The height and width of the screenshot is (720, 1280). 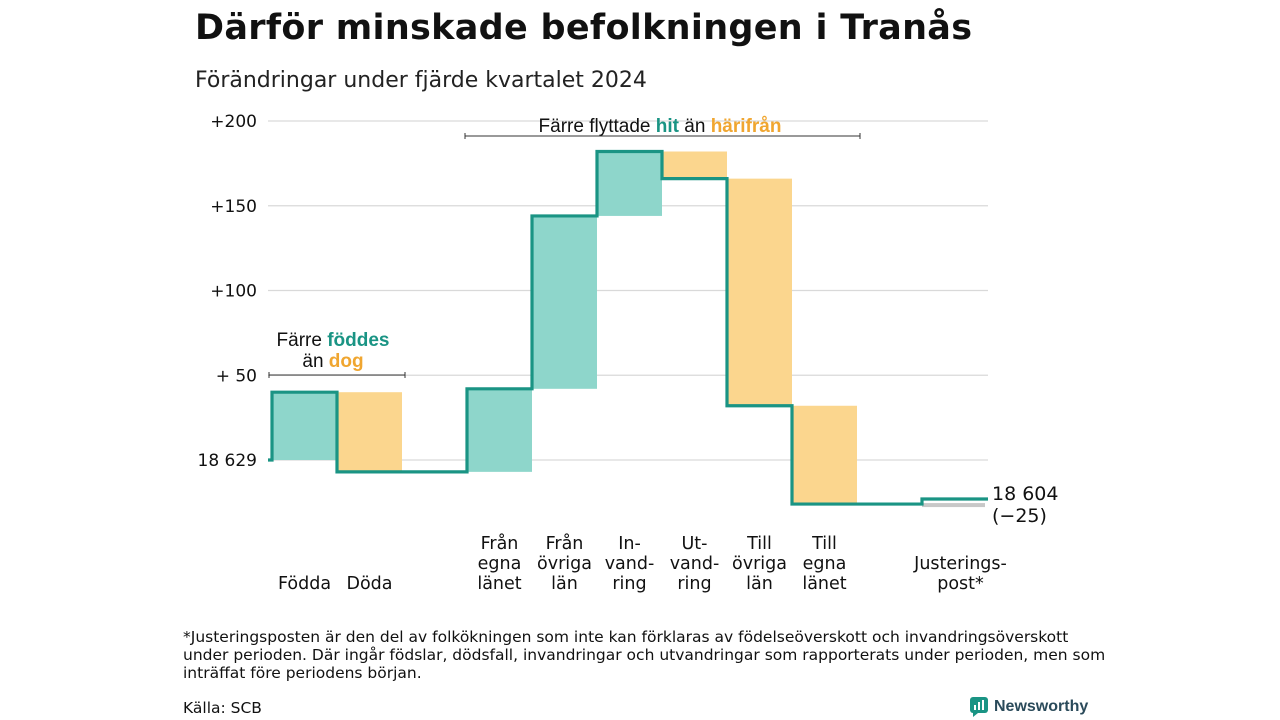 I want to click on category-label: post*, so click(x=960, y=584).